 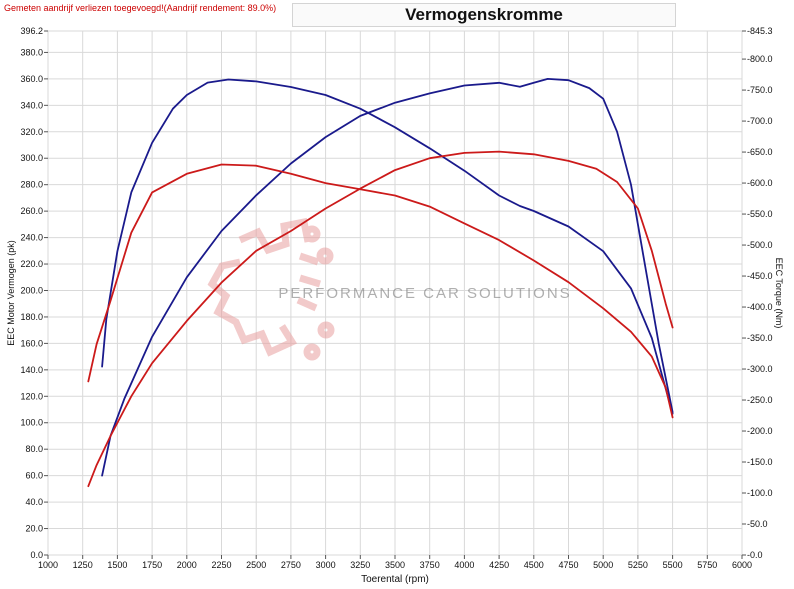 What do you see at coordinates (31, 343) in the screenshot?
I see `y-tick-label: 160.0` at bounding box center [31, 343].